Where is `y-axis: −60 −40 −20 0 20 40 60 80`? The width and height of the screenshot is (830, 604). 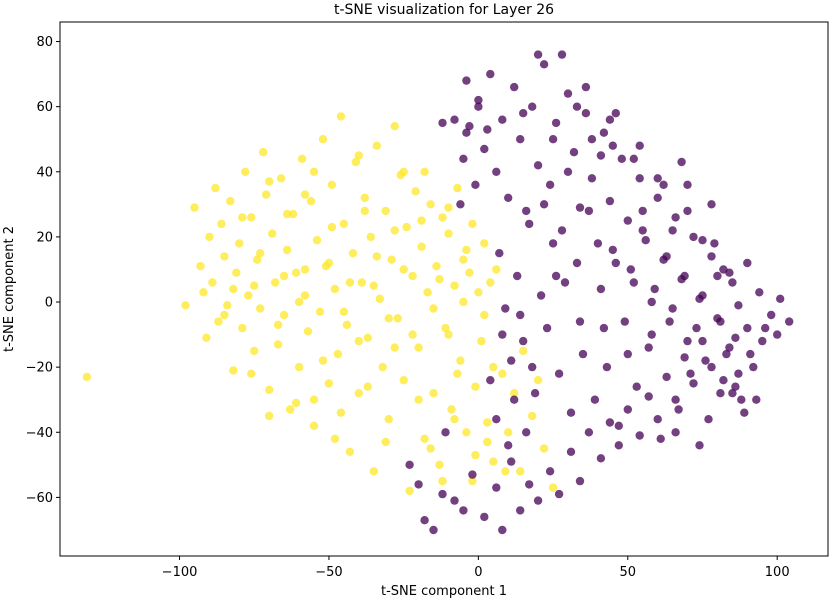 y-axis: −60 −40 −20 0 20 40 60 80 is located at coordinates (43, 270).